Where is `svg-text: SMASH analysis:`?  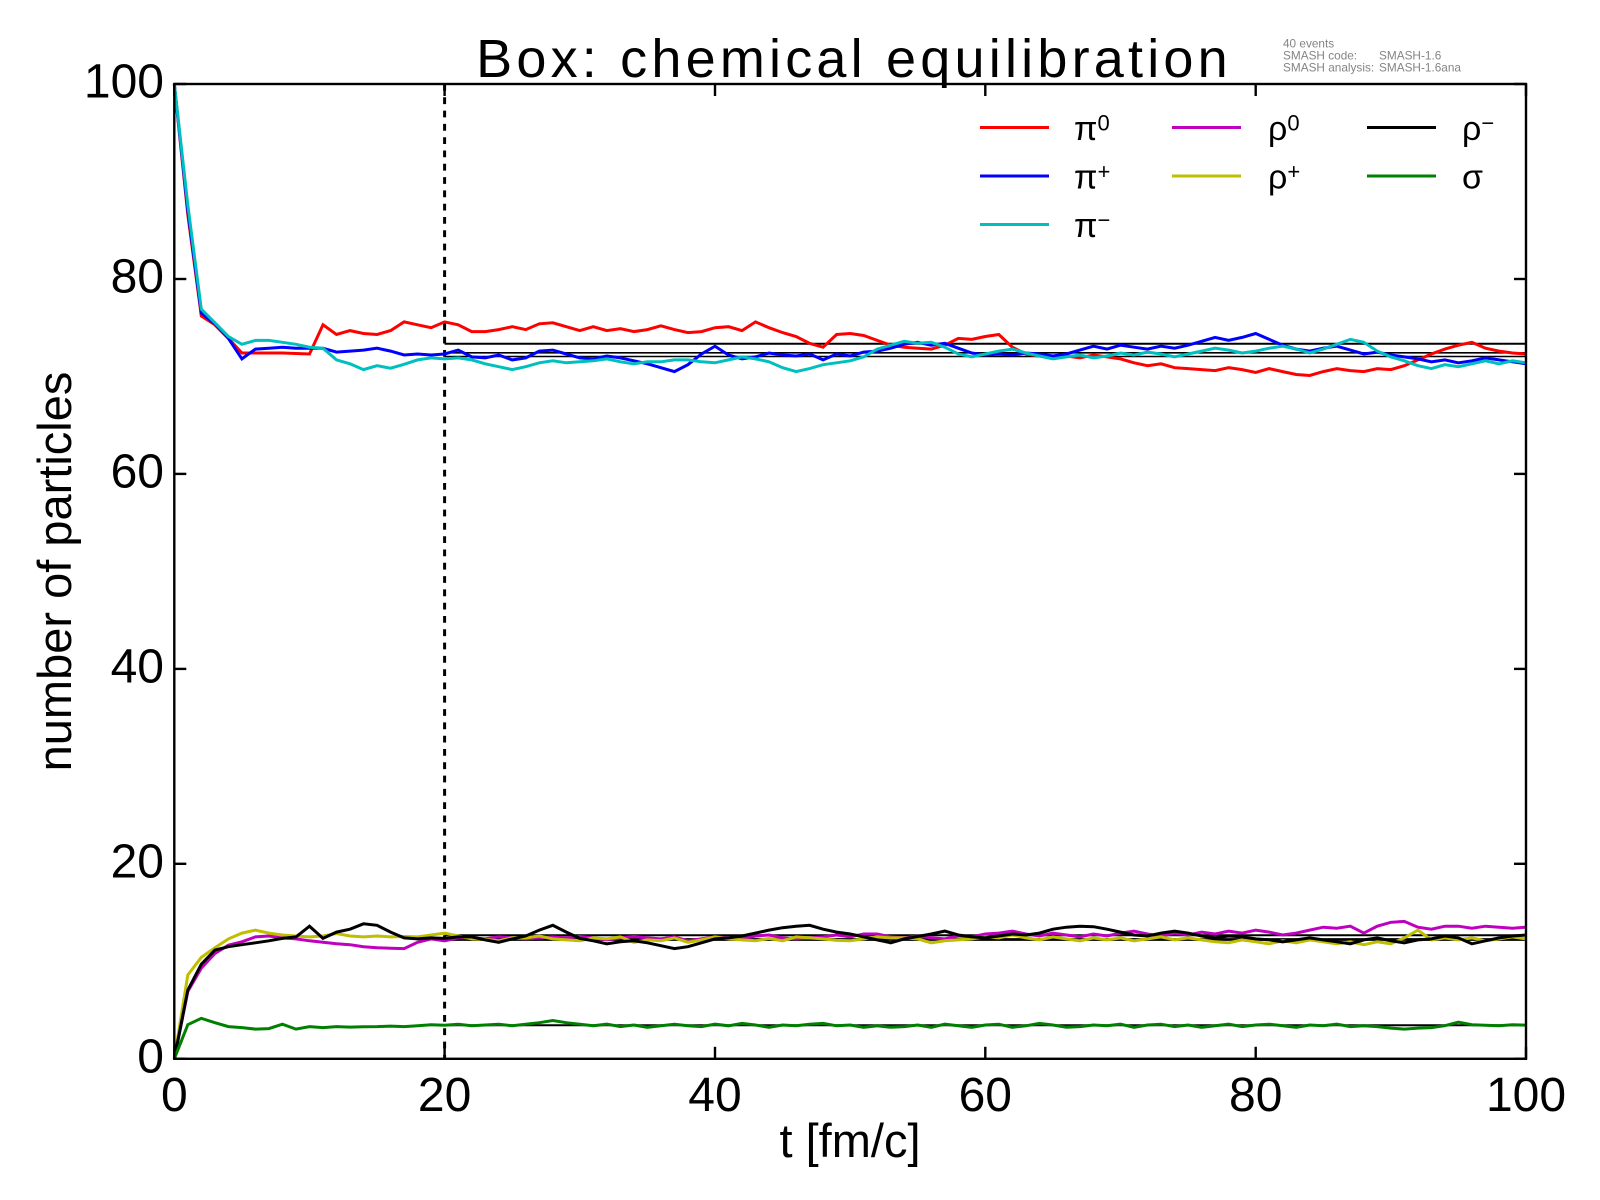 svg-text: SMASH analysis: is located at coordinates (1328, 67).